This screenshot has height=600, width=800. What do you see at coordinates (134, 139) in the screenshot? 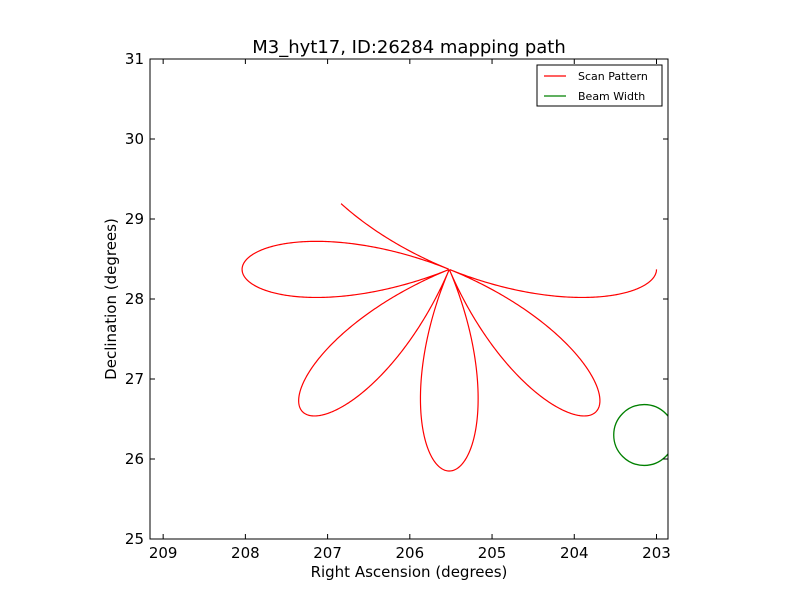
I see `y-tick-label: 30` at bounding box center [134, 139].